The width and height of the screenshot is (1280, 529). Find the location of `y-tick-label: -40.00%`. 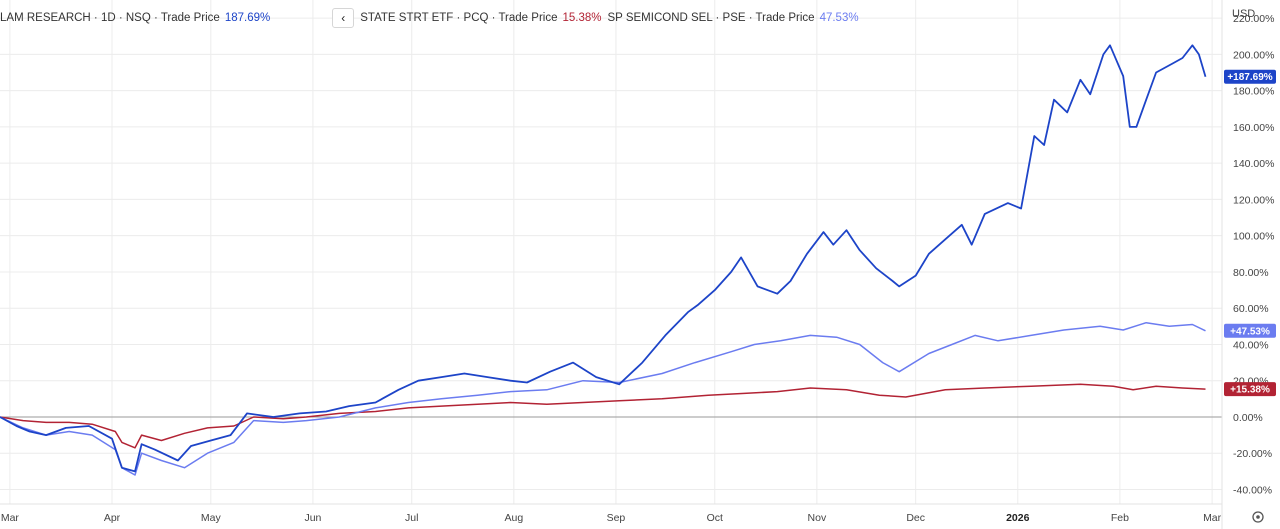

y-tick-label: -40.00% is located at coordinates (1252, 490).